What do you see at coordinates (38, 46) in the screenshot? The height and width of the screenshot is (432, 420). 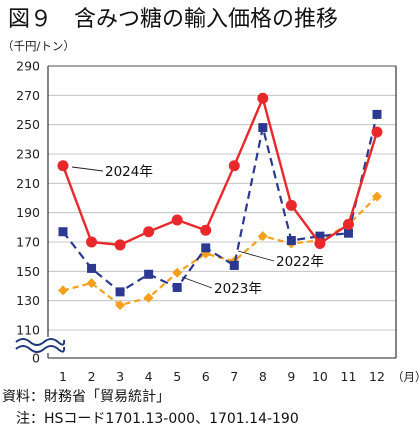 I see `y-axis-unit: （千円/トン）` at bounding box center [38, 46].